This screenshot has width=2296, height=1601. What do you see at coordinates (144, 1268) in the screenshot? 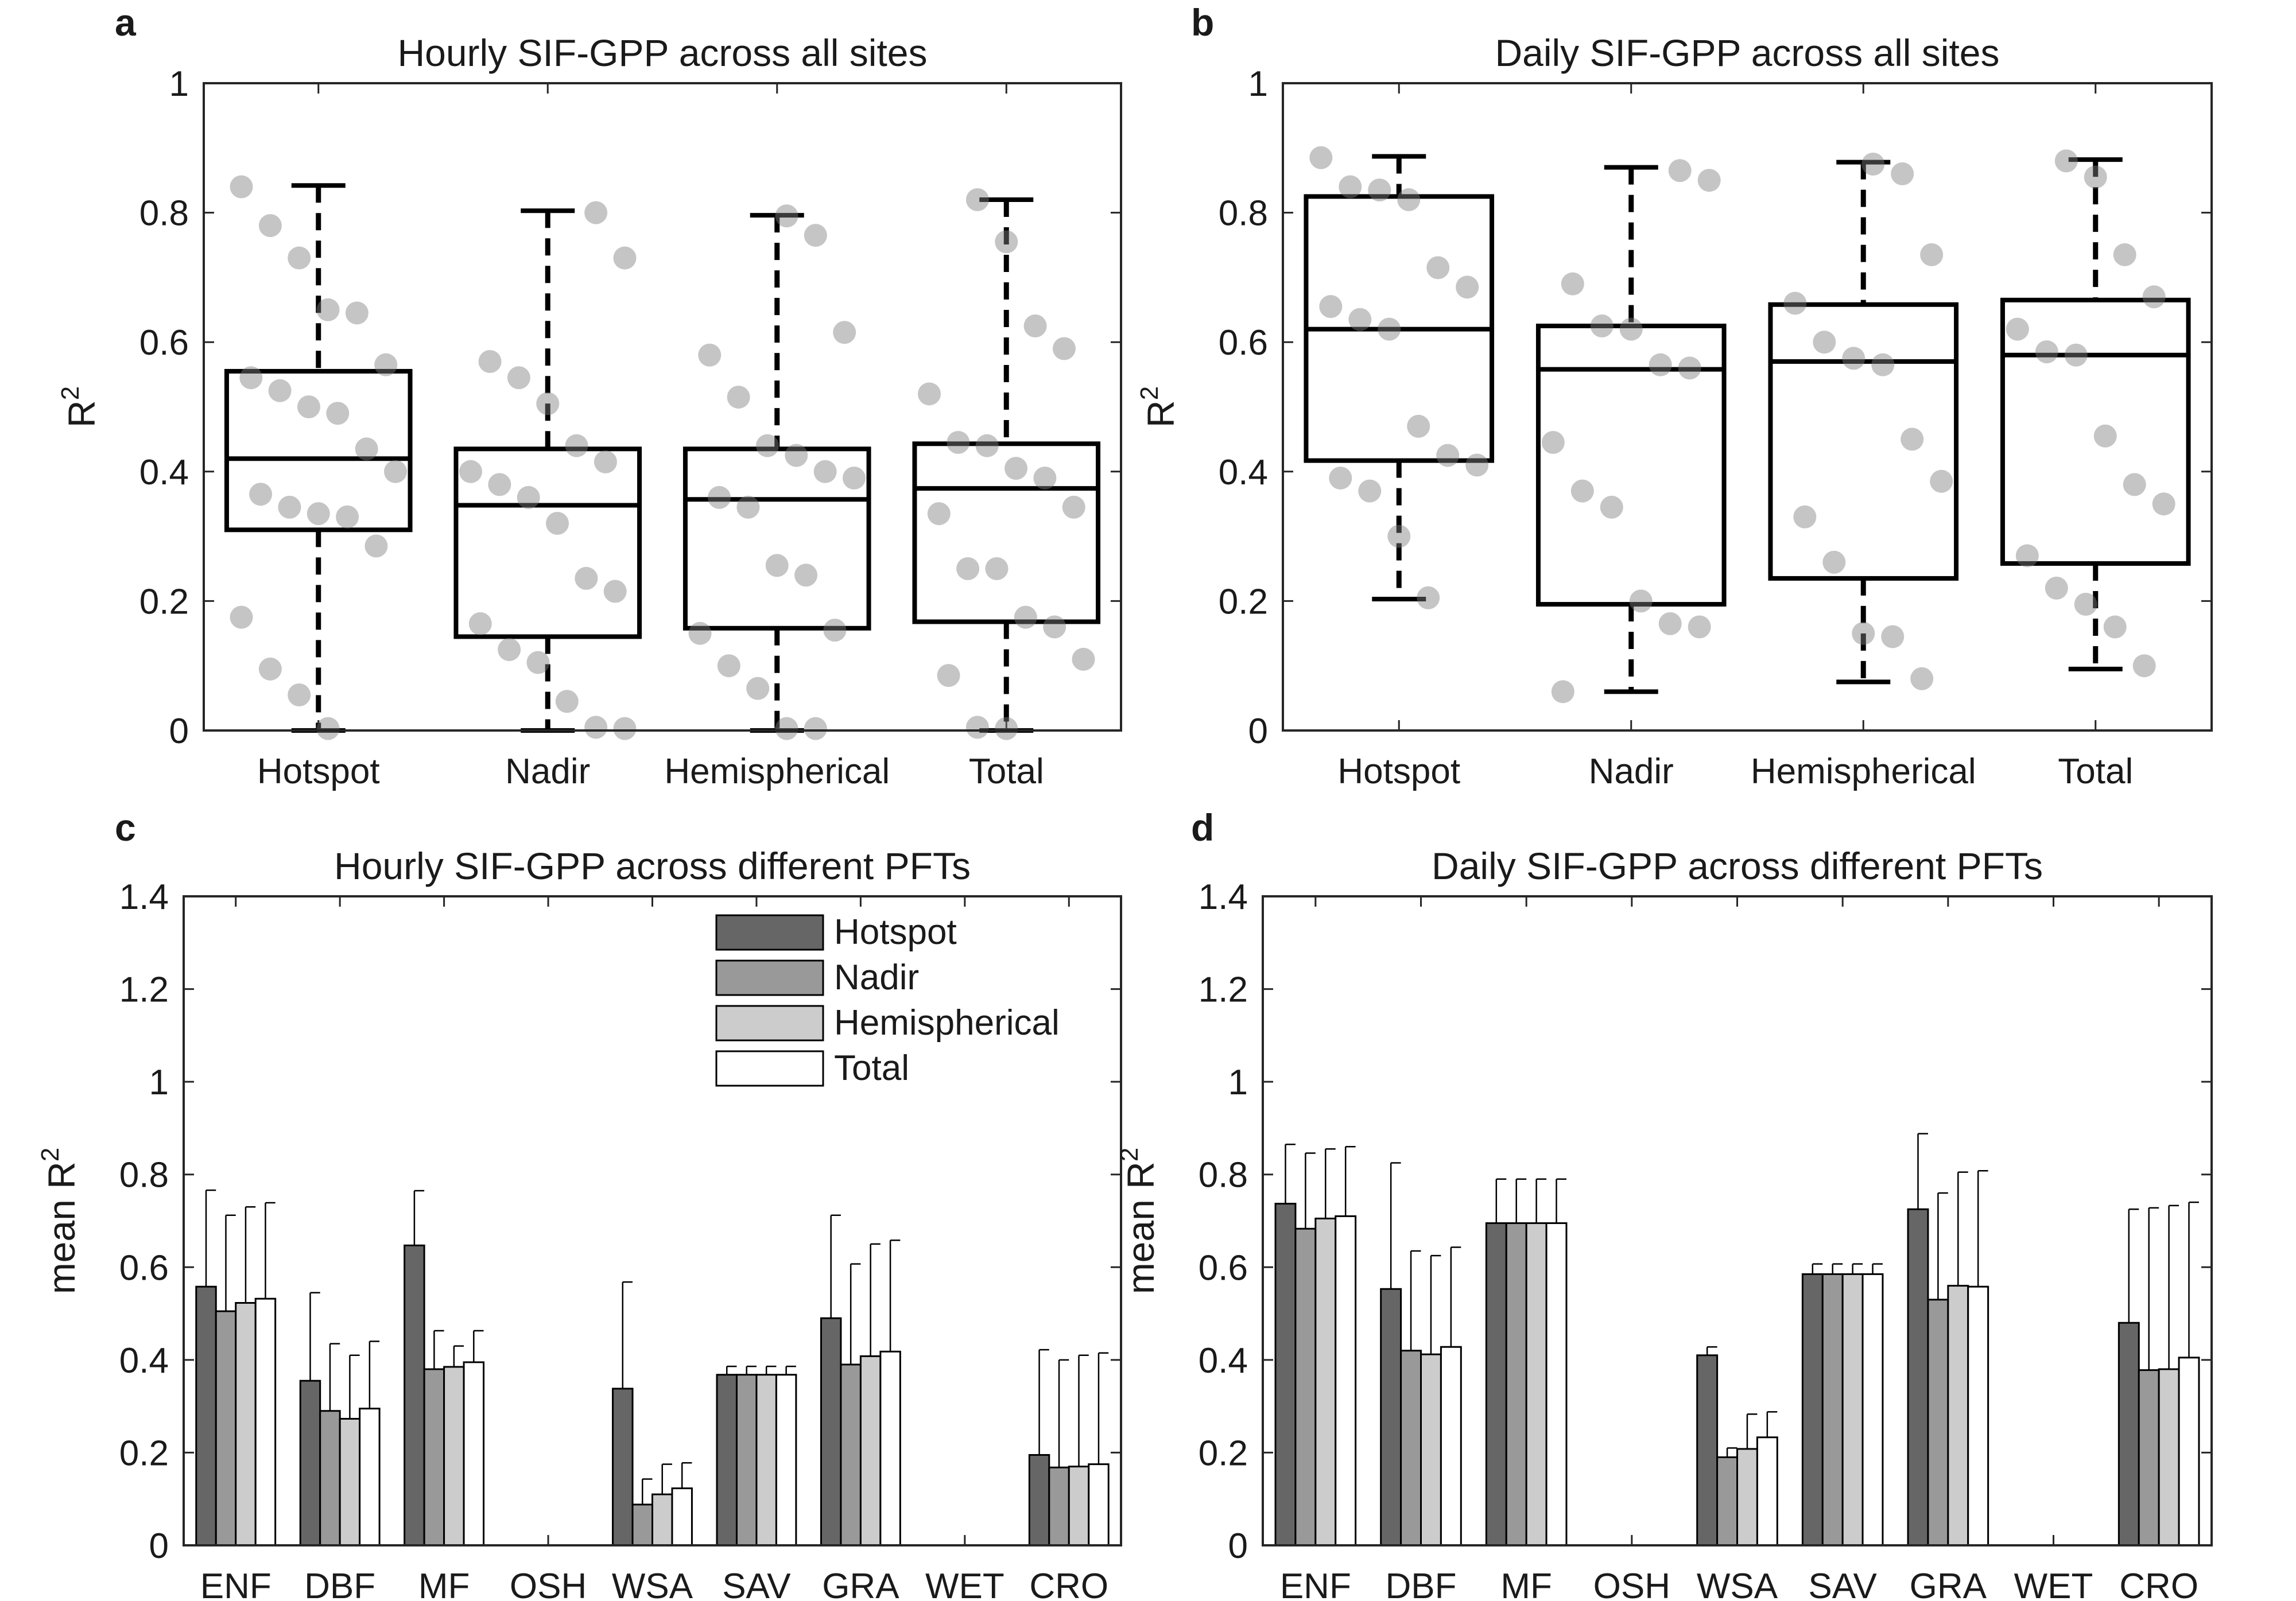
I see `y-tick-label: 0.6` at bounding box center [144, 1268].